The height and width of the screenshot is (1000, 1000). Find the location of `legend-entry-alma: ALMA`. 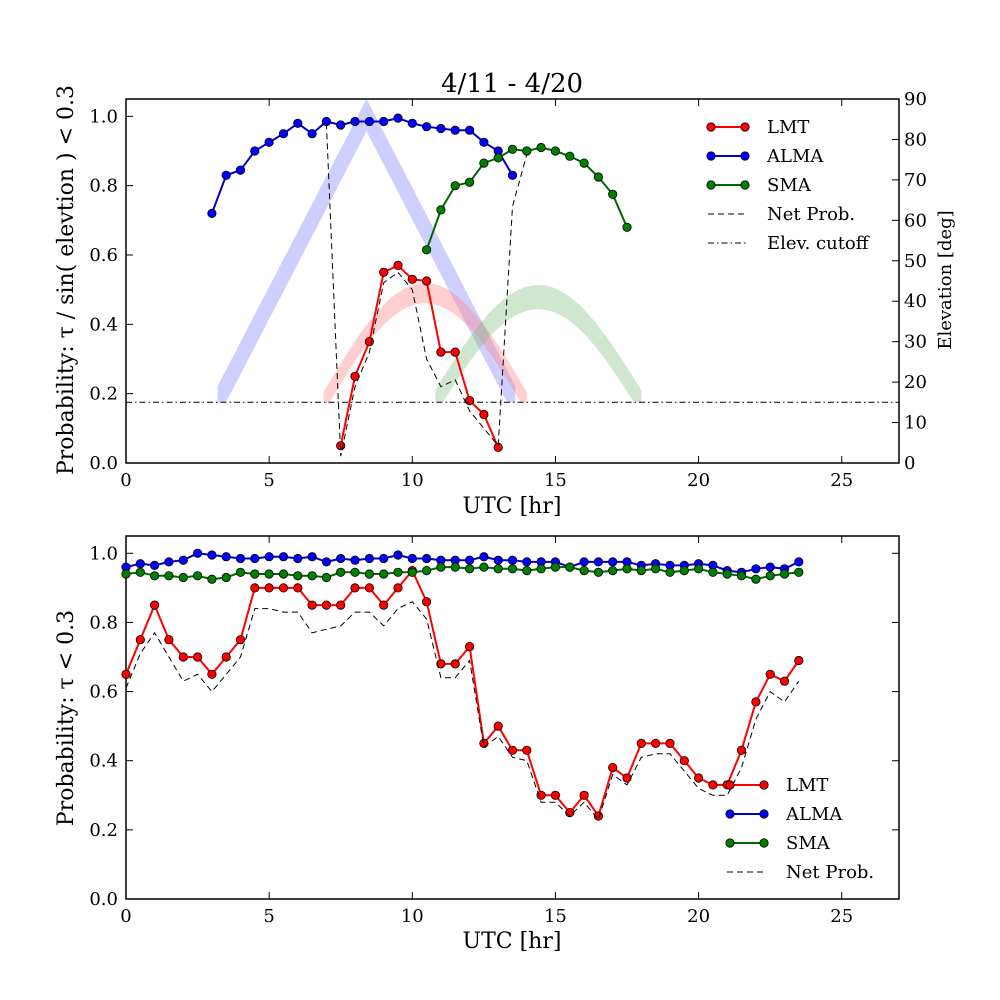

legend-entry-alma: ALMA is located at coordinates (765, 156).